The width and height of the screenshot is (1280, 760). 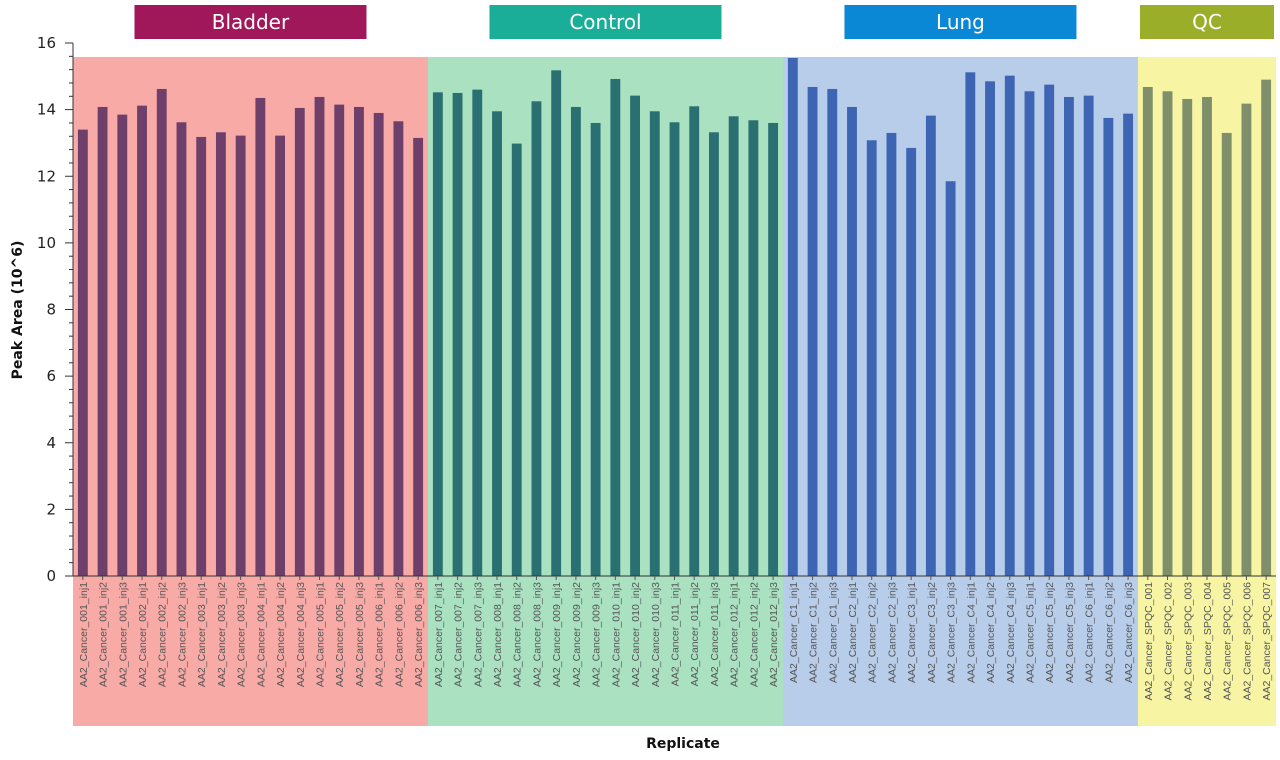 What do you see at coordinates (419, 634) in the screenshot?
I see `x-tick-label: AA2_Cancer_006_inj3` at bounding box center [419, 634].